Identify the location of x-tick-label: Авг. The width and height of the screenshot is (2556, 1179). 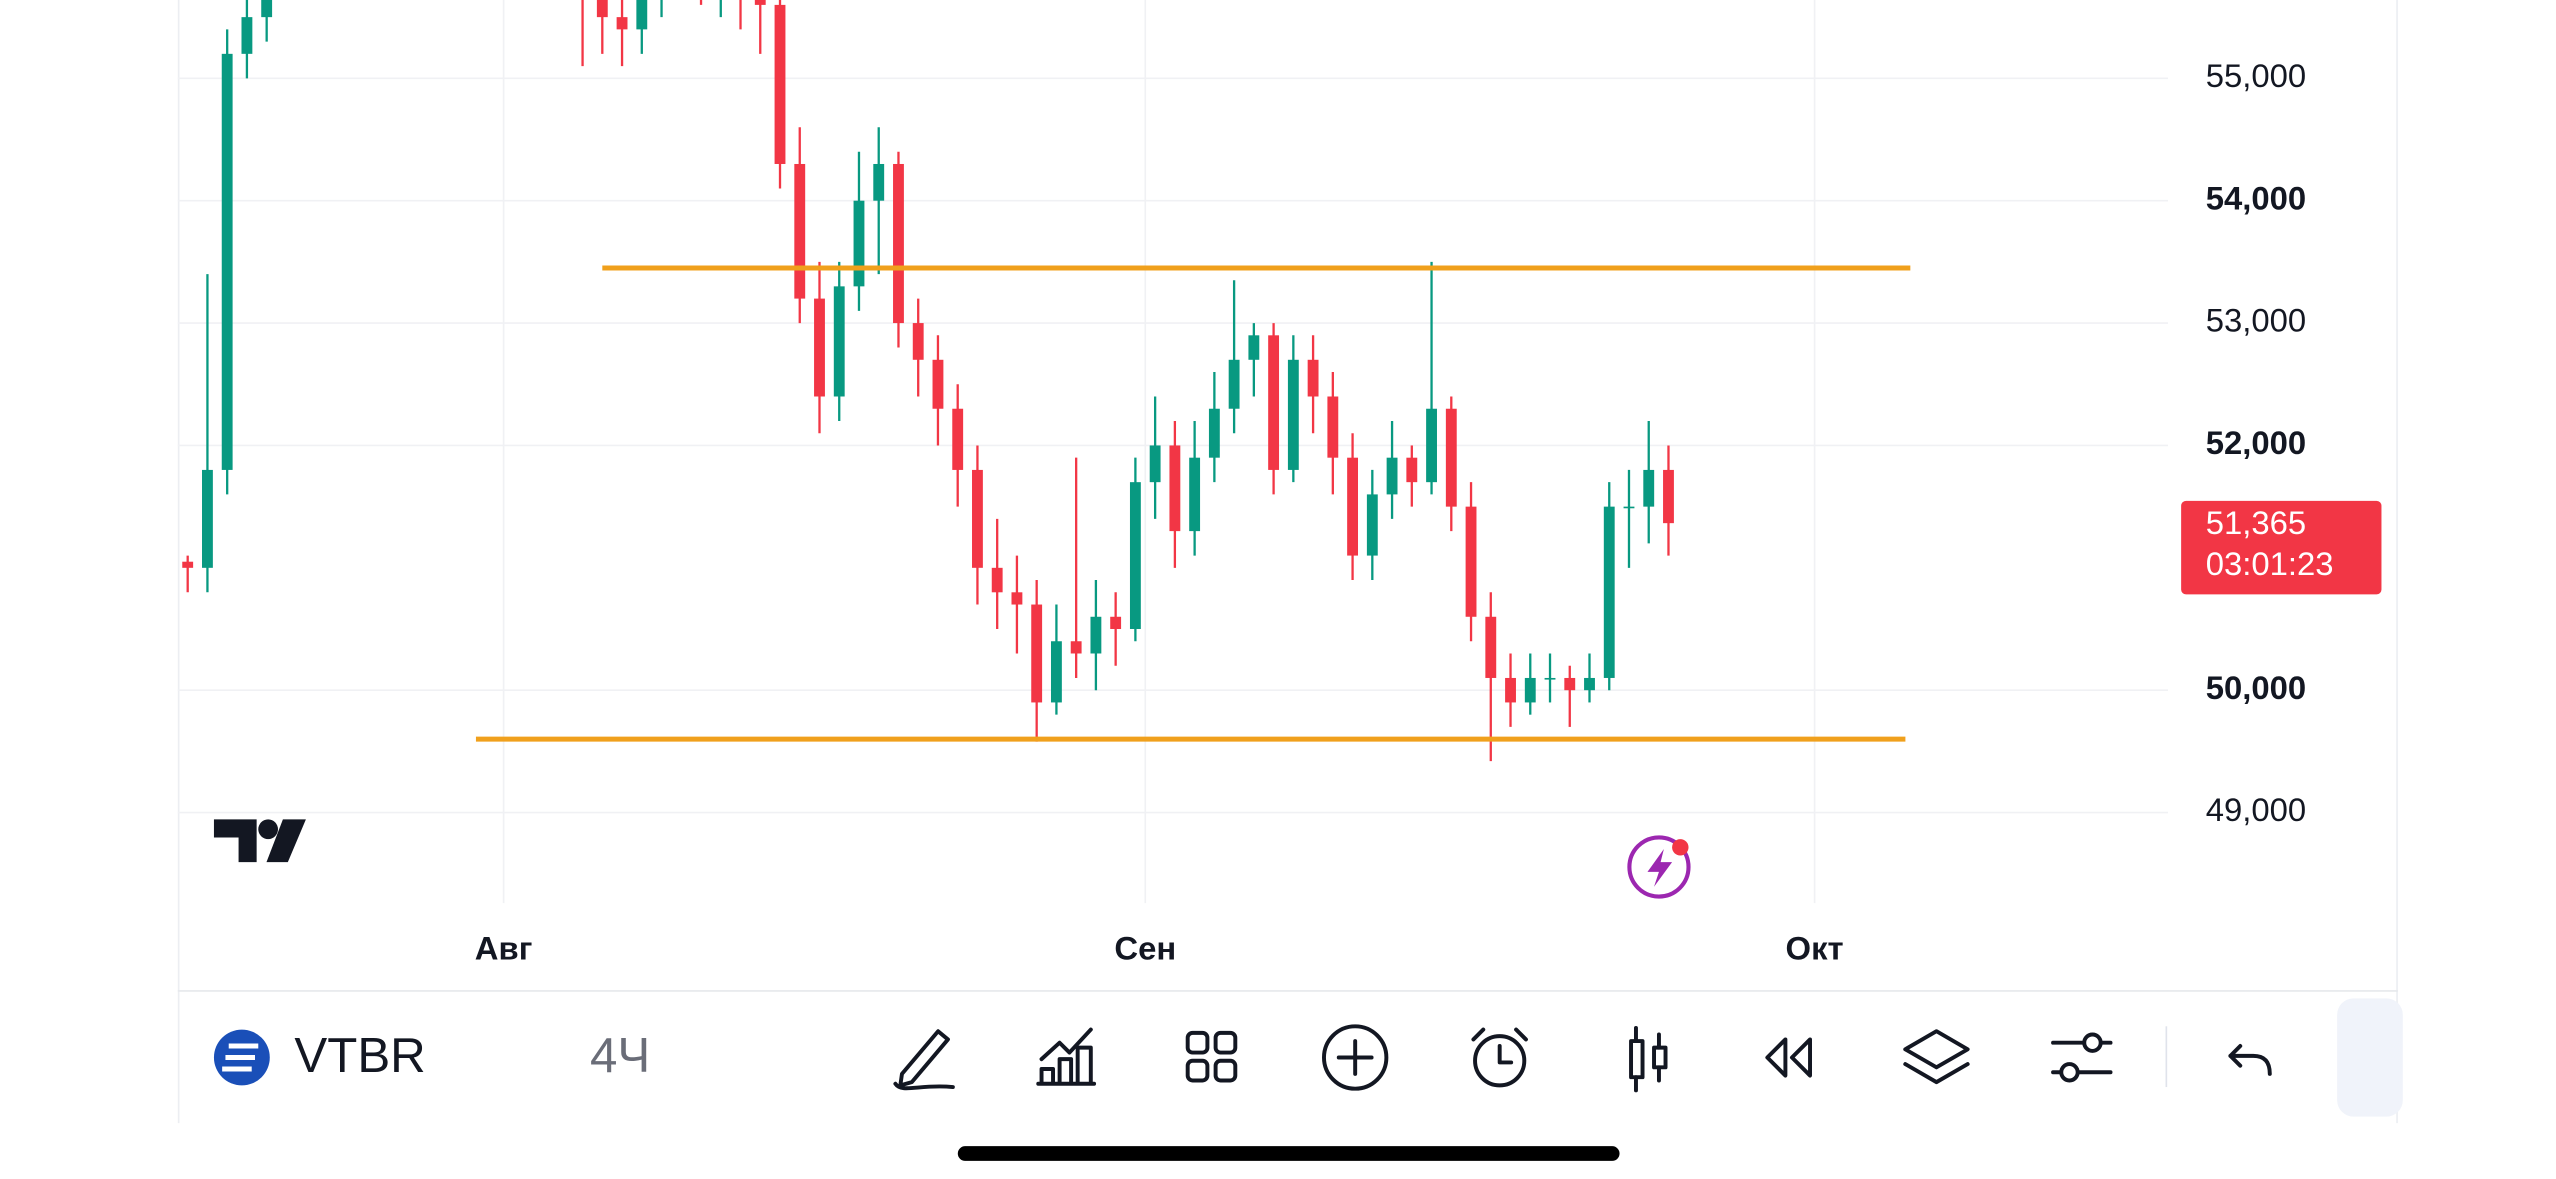
(504, 947).